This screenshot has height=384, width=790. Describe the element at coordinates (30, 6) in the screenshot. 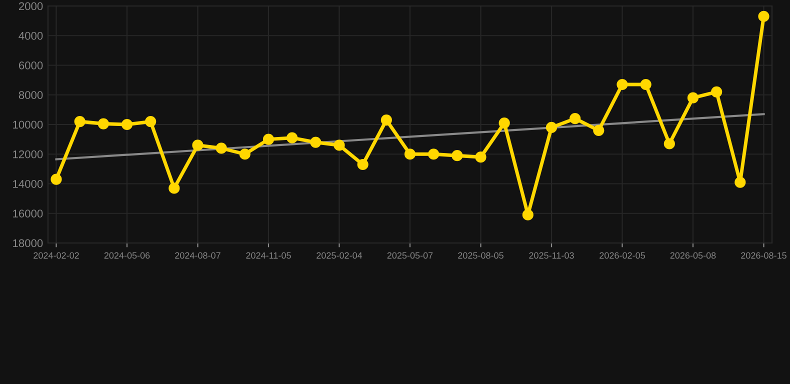

I see `y-tick-label: 2000` at that location.